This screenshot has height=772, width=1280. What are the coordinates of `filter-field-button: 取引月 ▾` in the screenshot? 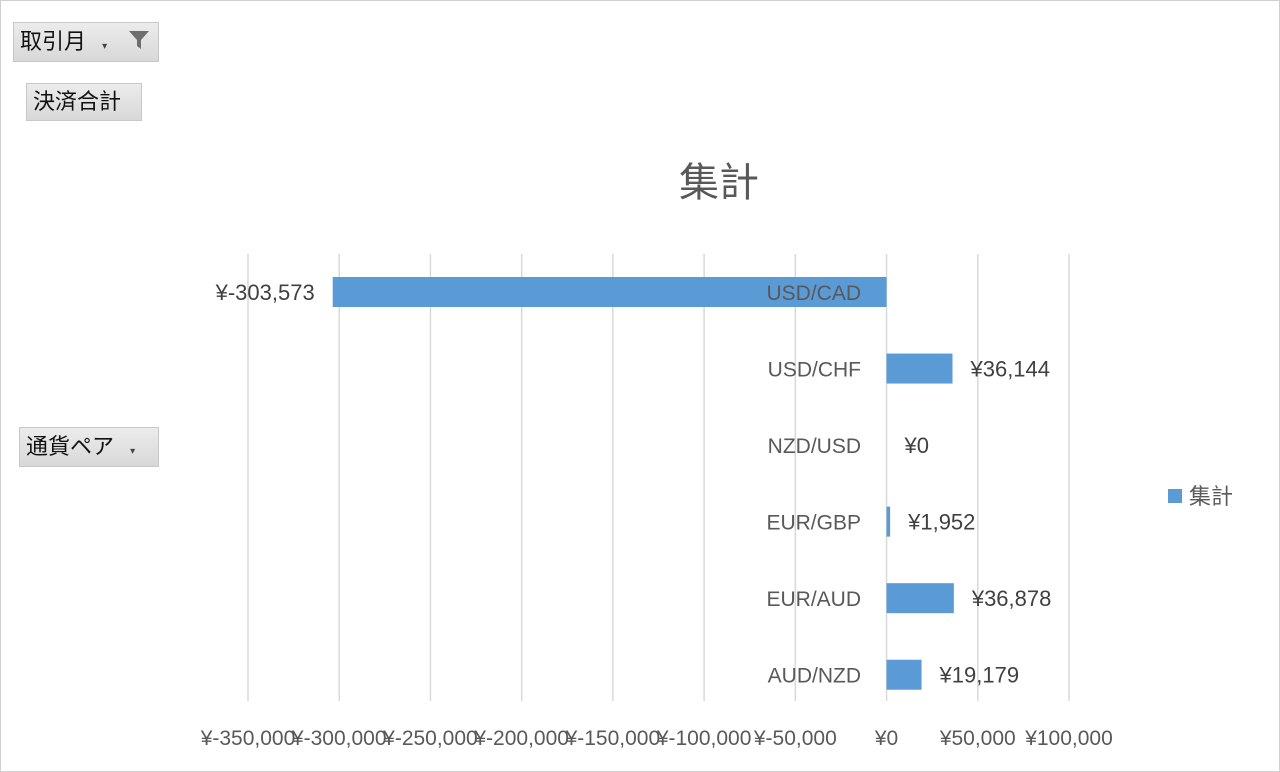 It's located at (86, 42).